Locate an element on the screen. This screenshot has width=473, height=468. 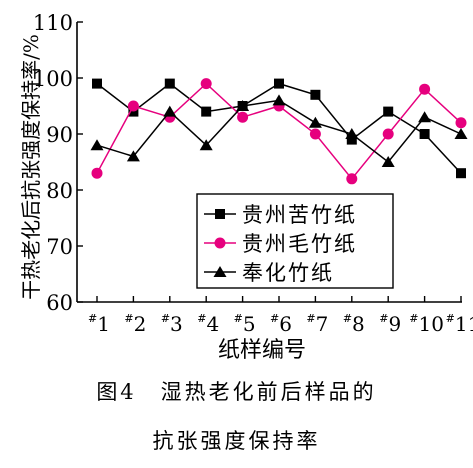
x-tick-label: #6 is located at coordinates (281, 324).